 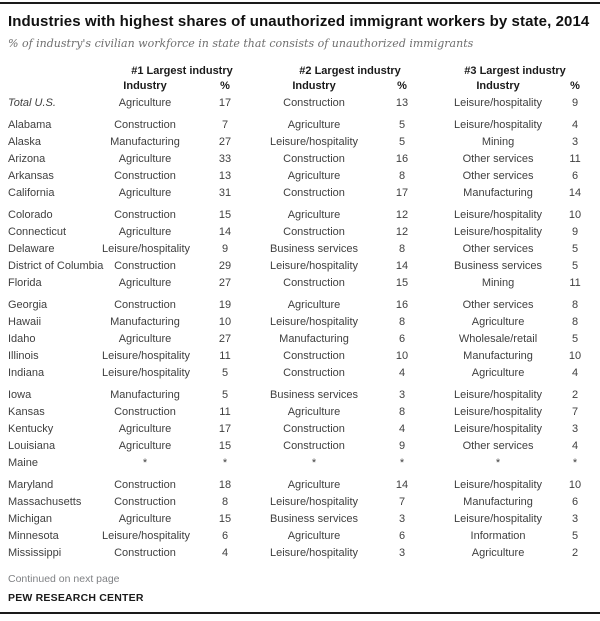 I want to click on pct-value: 9, so click(x=575, y=102).